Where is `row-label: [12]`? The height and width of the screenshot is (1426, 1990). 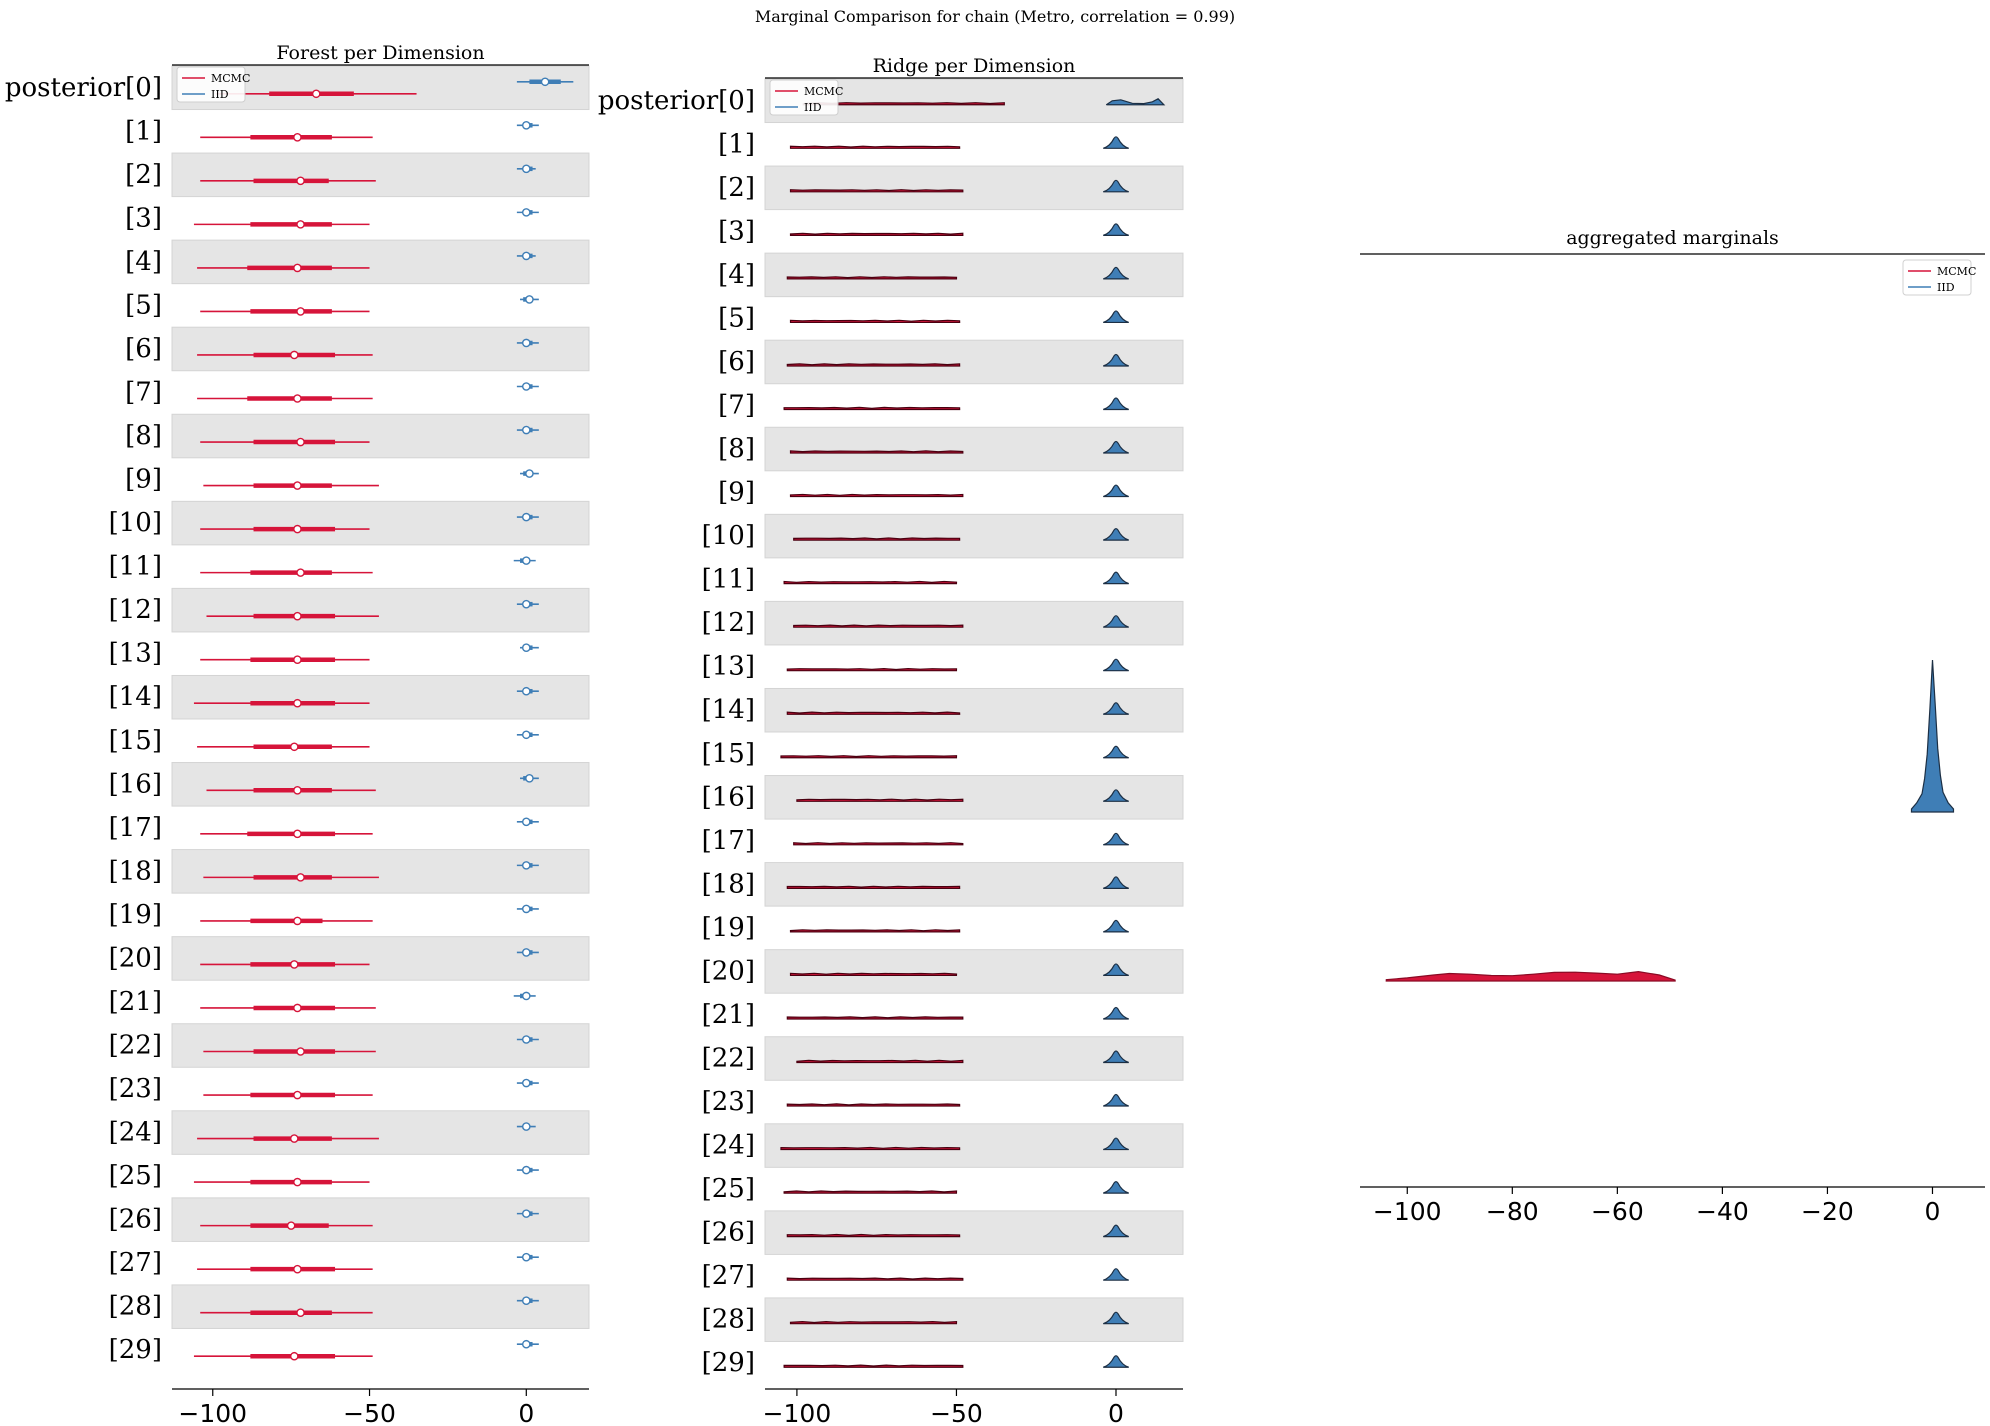
row-label: [12] is located at coordinates (135, 610).